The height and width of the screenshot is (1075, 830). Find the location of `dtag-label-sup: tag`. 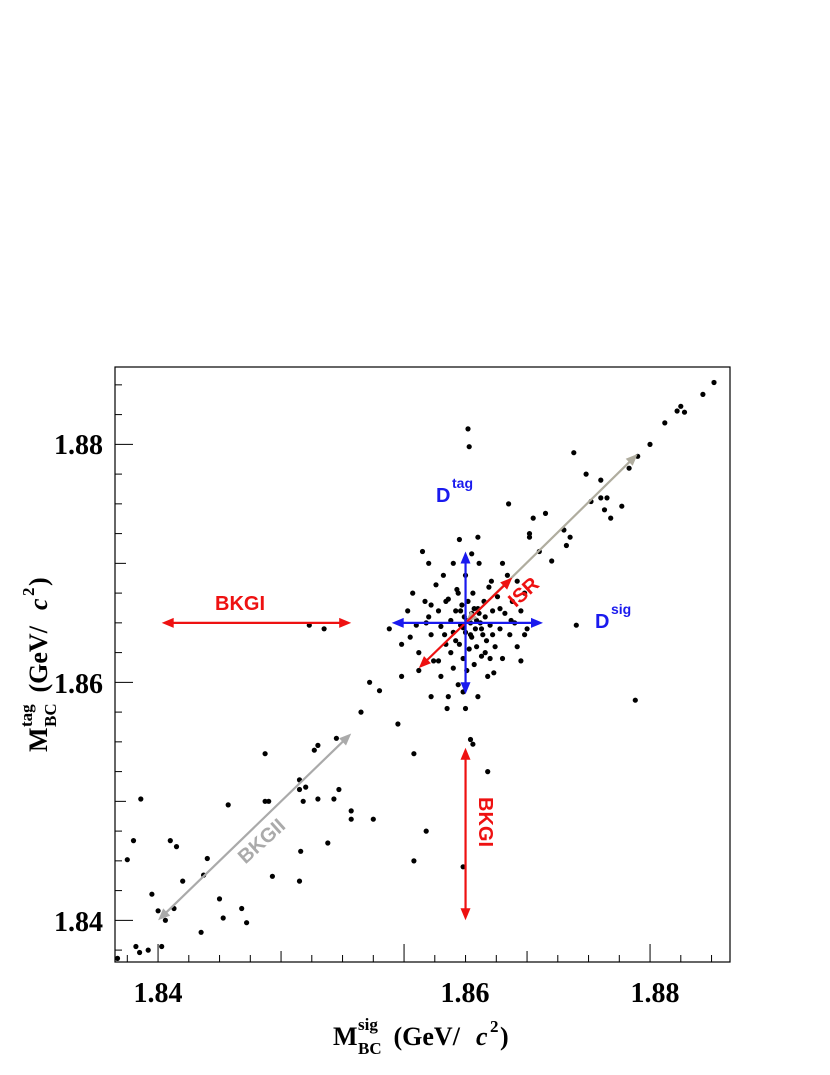

dtag-label-sup: tag is located at coordinates (462, 483).